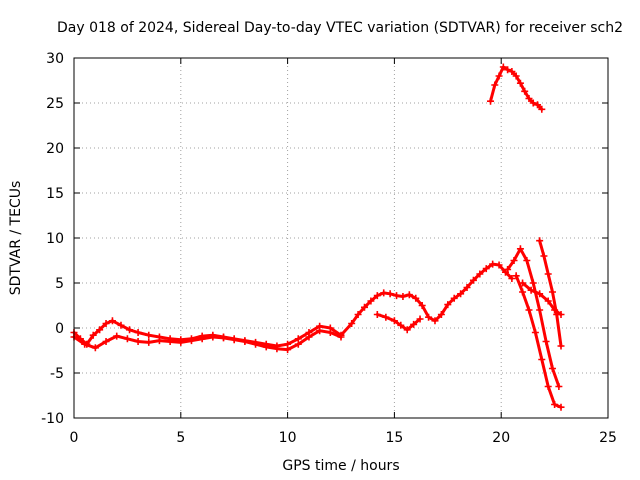 Image resolution: width=640 pixels, height=480 pixels. Describe the element at coordinates (608, 438) in the screenshot. I see `x-tick-label: 25` at that location.